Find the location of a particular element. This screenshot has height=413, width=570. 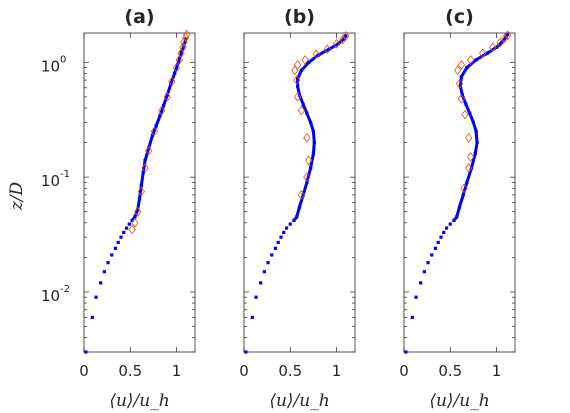

panel-title: (b) is located at coordinates (299, 17).